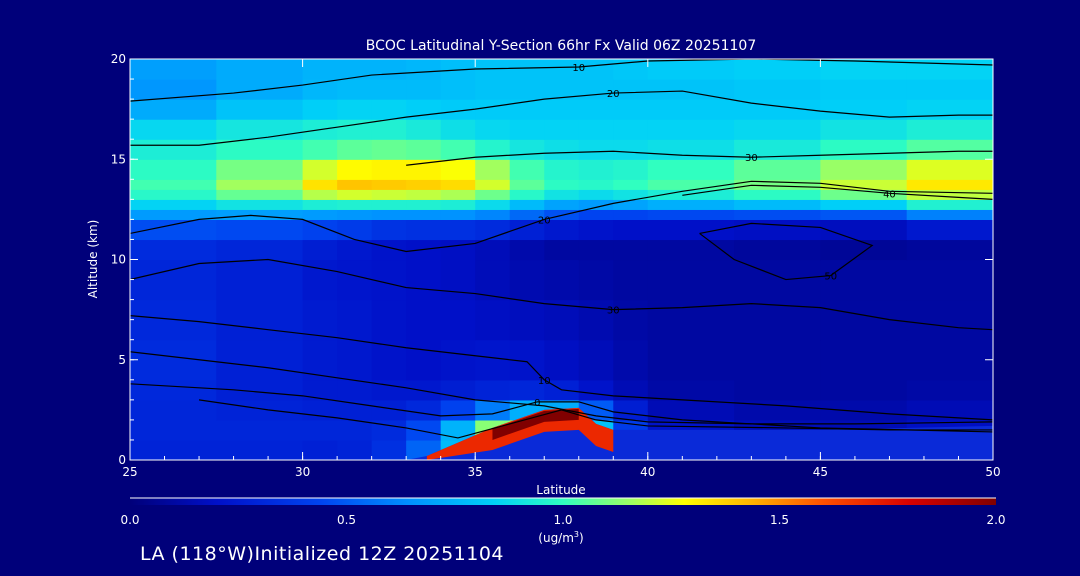  What do you see at coordinates (563, 501) in the screenshot?
I see `colorbar` at bounding box center [563, 501].